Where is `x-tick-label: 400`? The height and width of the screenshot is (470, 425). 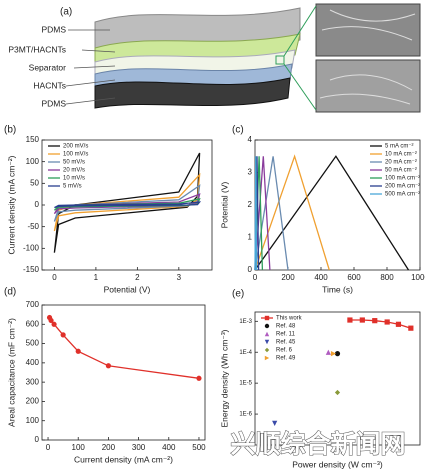
x-tick-label: 400 is located at coordinates (169, 447).